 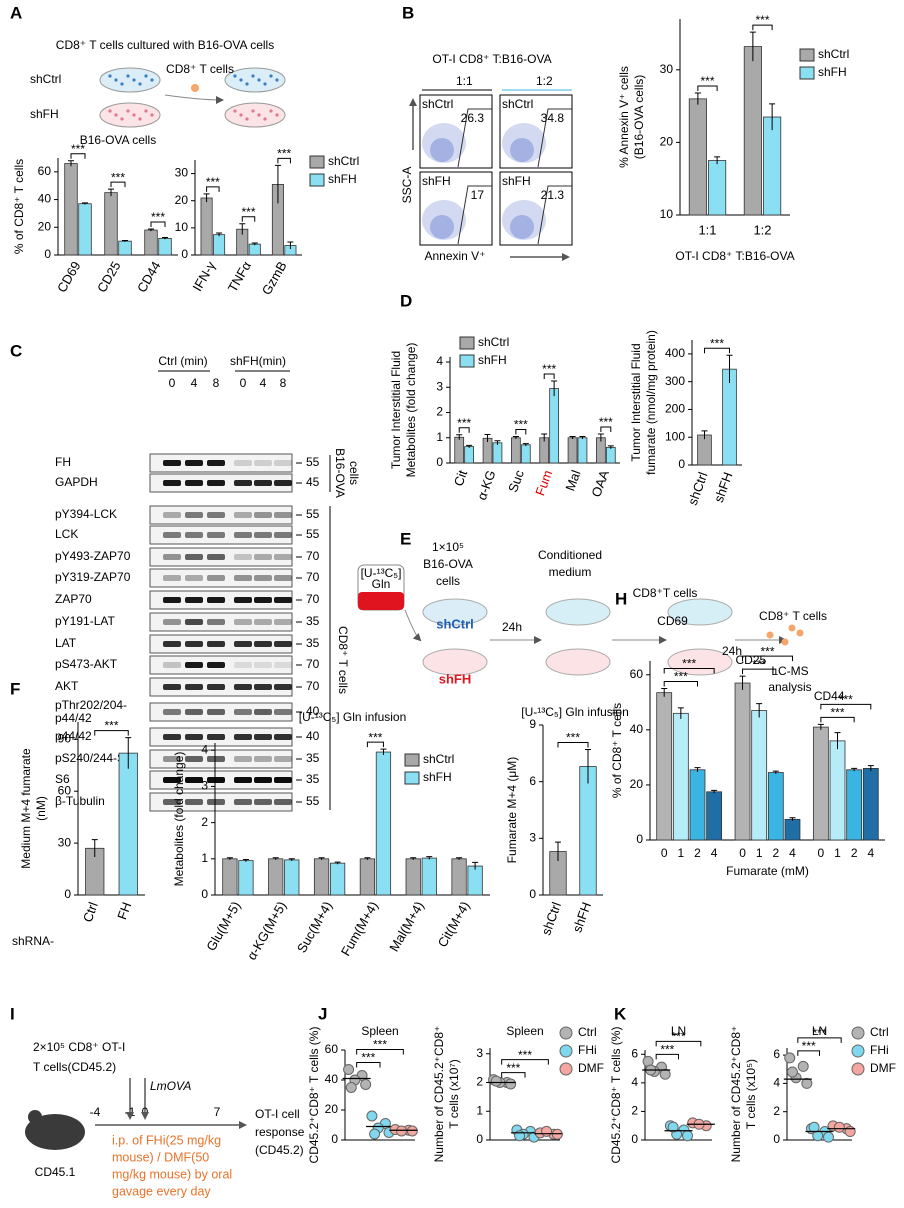 I want to click on y-axis-label: Number of CD45.2⁺CD8⁺, so click(x=736, y=1094).